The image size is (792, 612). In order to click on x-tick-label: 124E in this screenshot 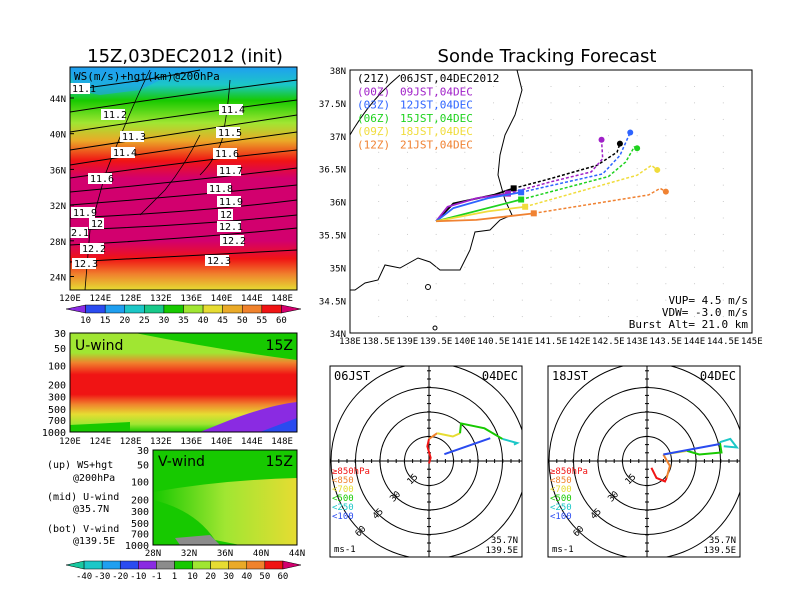, I will do `click(100, 299)`.